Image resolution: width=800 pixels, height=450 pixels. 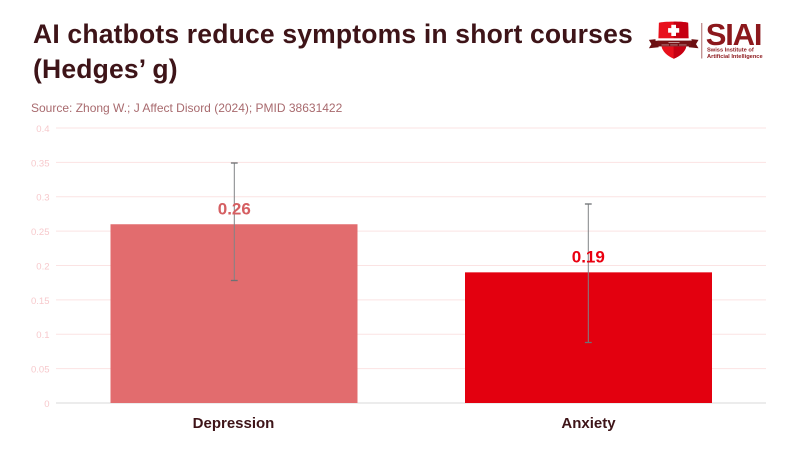 I want to click on svg-text: 0.3, so click(x=42, y=198).